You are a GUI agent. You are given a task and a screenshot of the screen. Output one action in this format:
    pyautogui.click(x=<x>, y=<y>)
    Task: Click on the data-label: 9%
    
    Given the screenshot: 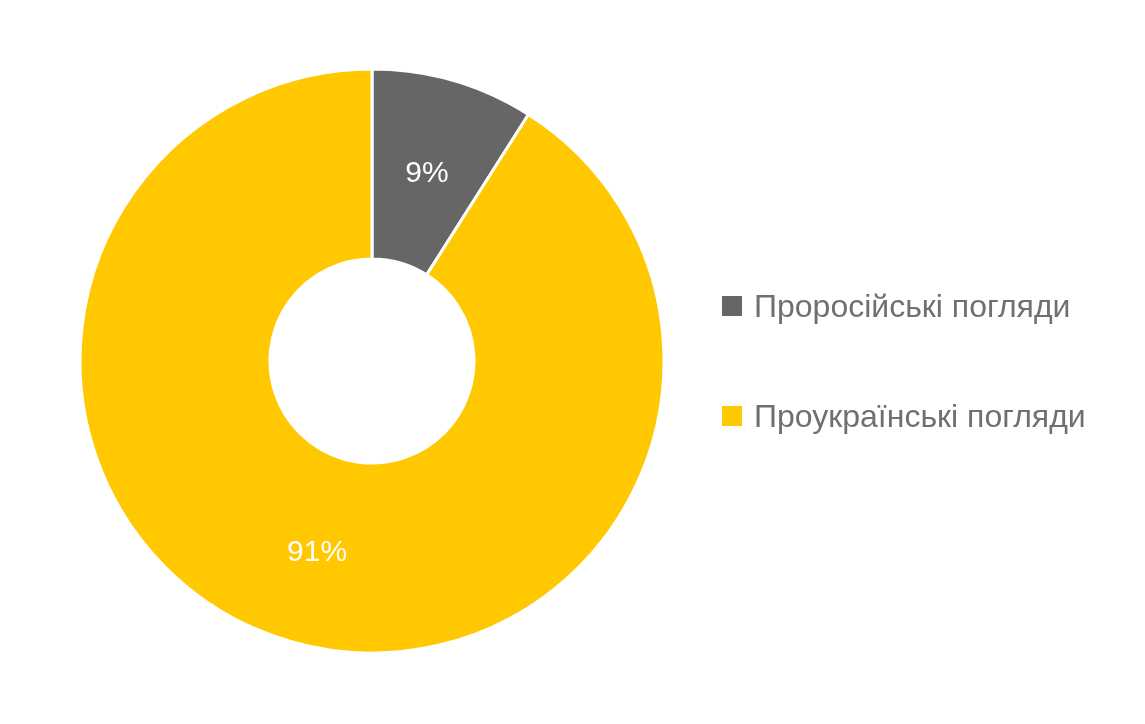 What is the action you would take?
    pyautogui.click(x=427, y=172)
    